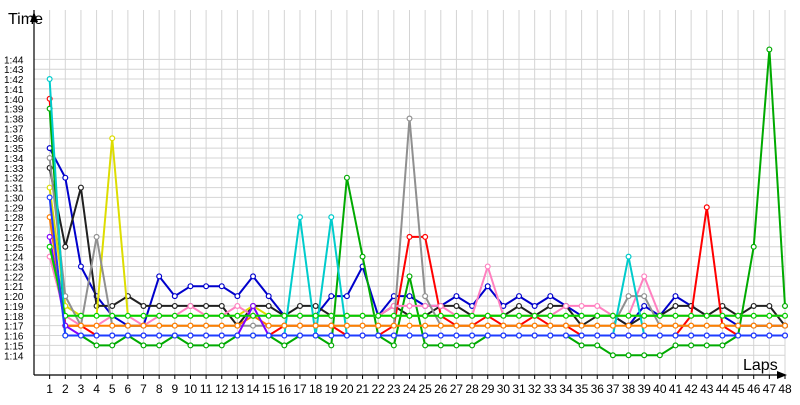 This screenshot has height=405, width=800. What do you see at coordinates (14, 189) in the screenshot?
I see `y-tick-label: 1:31` at bounding box center [14, 189].